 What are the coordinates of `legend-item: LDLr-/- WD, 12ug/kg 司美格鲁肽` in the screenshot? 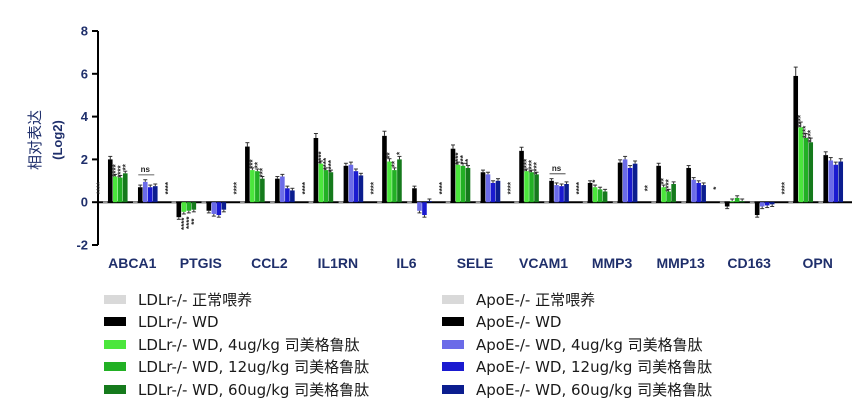 It's located at (236, 367).